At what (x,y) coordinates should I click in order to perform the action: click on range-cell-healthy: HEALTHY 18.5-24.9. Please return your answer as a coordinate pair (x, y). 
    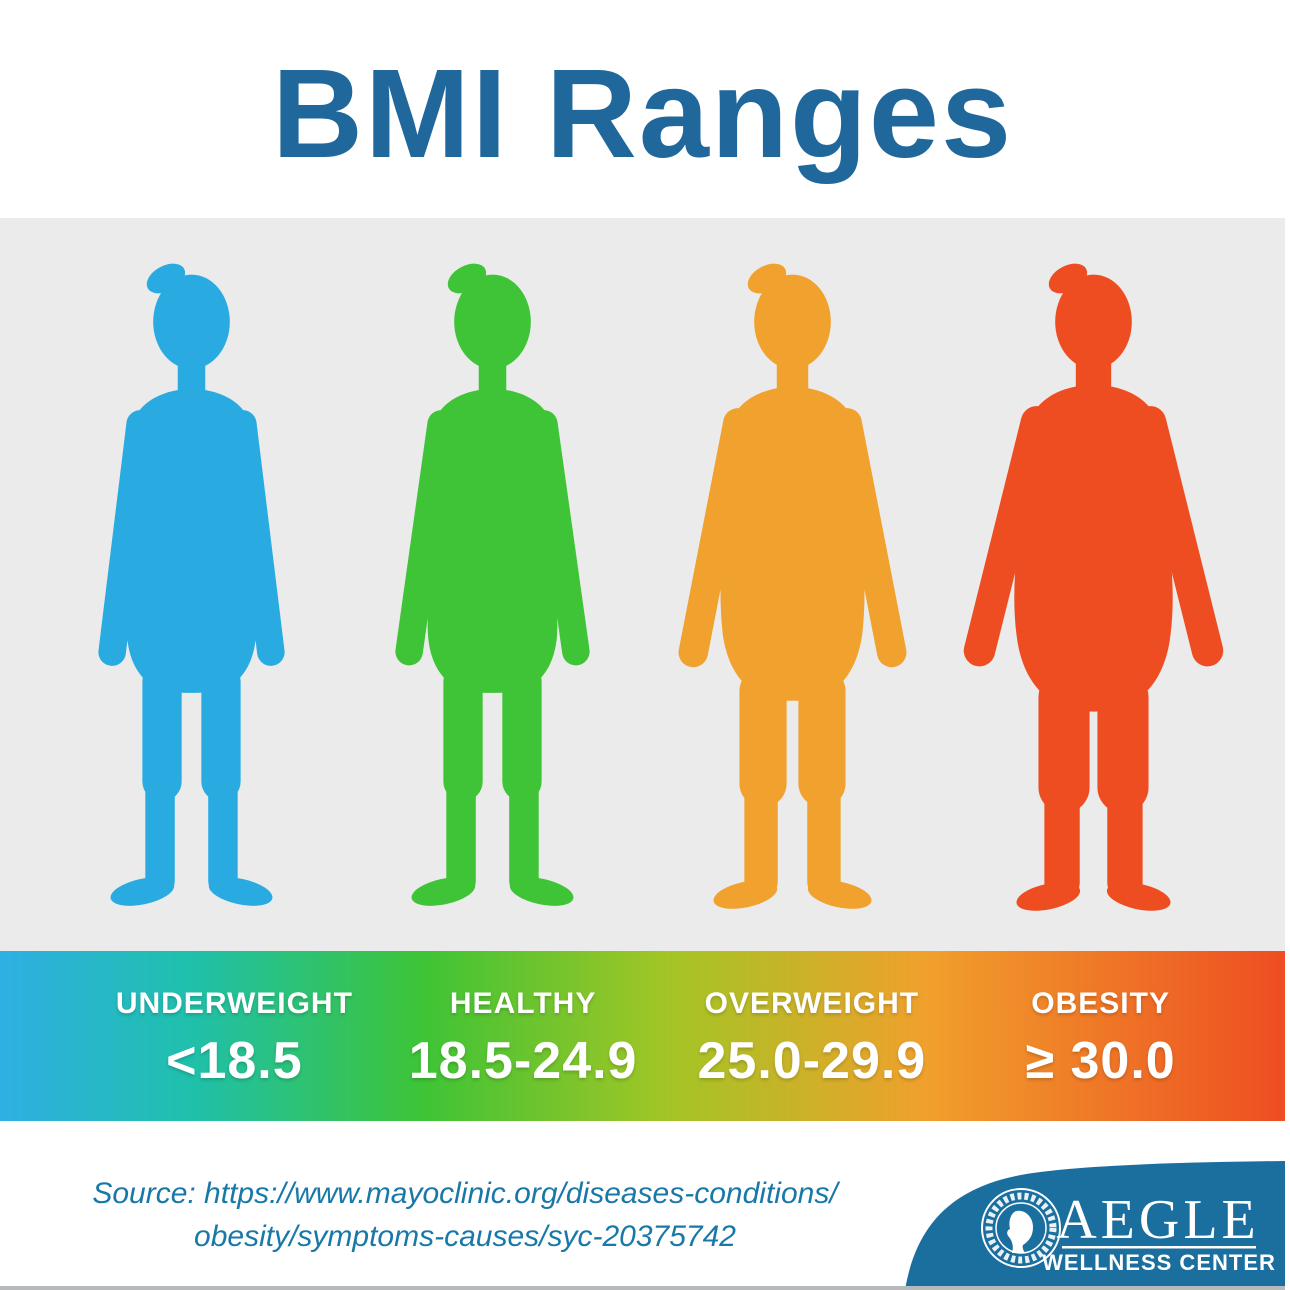
    Looking at the image, I should click on (523, 1039).